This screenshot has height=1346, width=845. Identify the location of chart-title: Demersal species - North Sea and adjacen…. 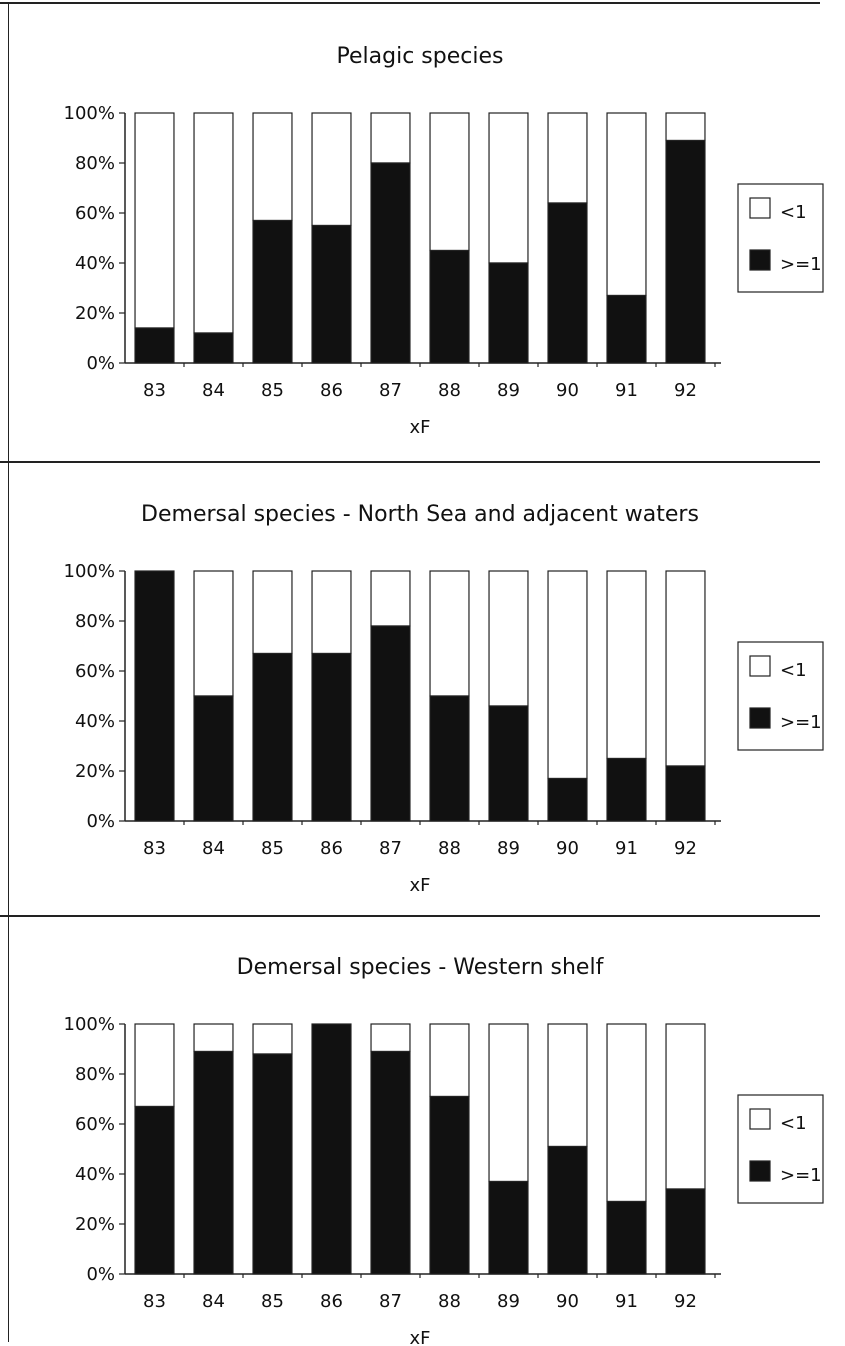
(420, 514).